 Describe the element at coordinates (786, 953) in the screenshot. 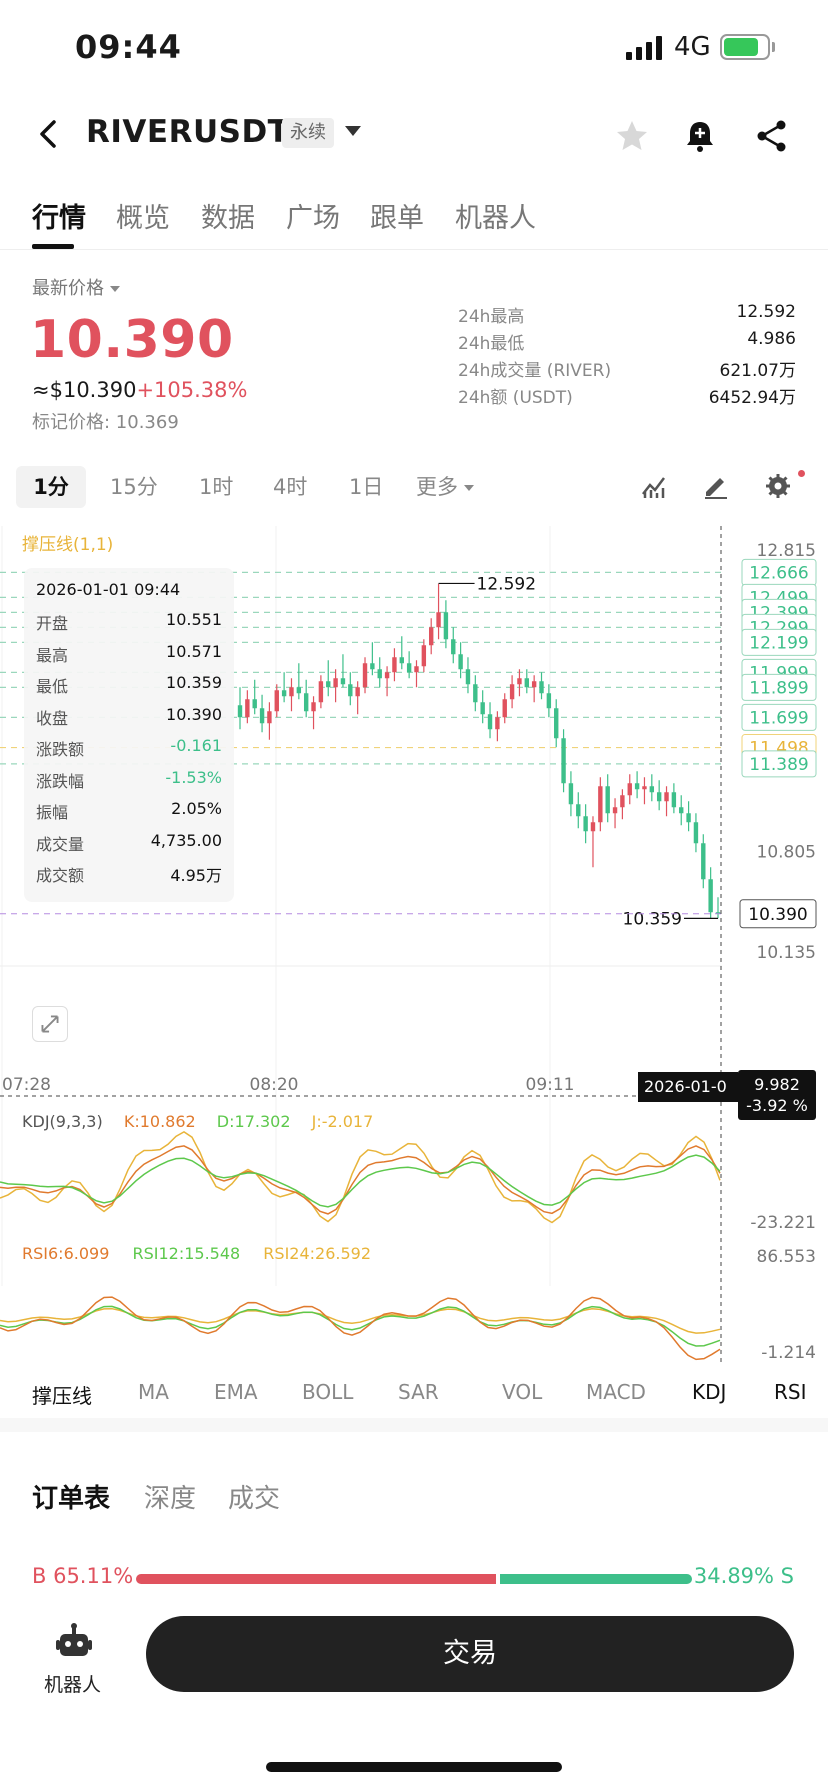

I see `y-axis-tick-2: 10.135` at that location.